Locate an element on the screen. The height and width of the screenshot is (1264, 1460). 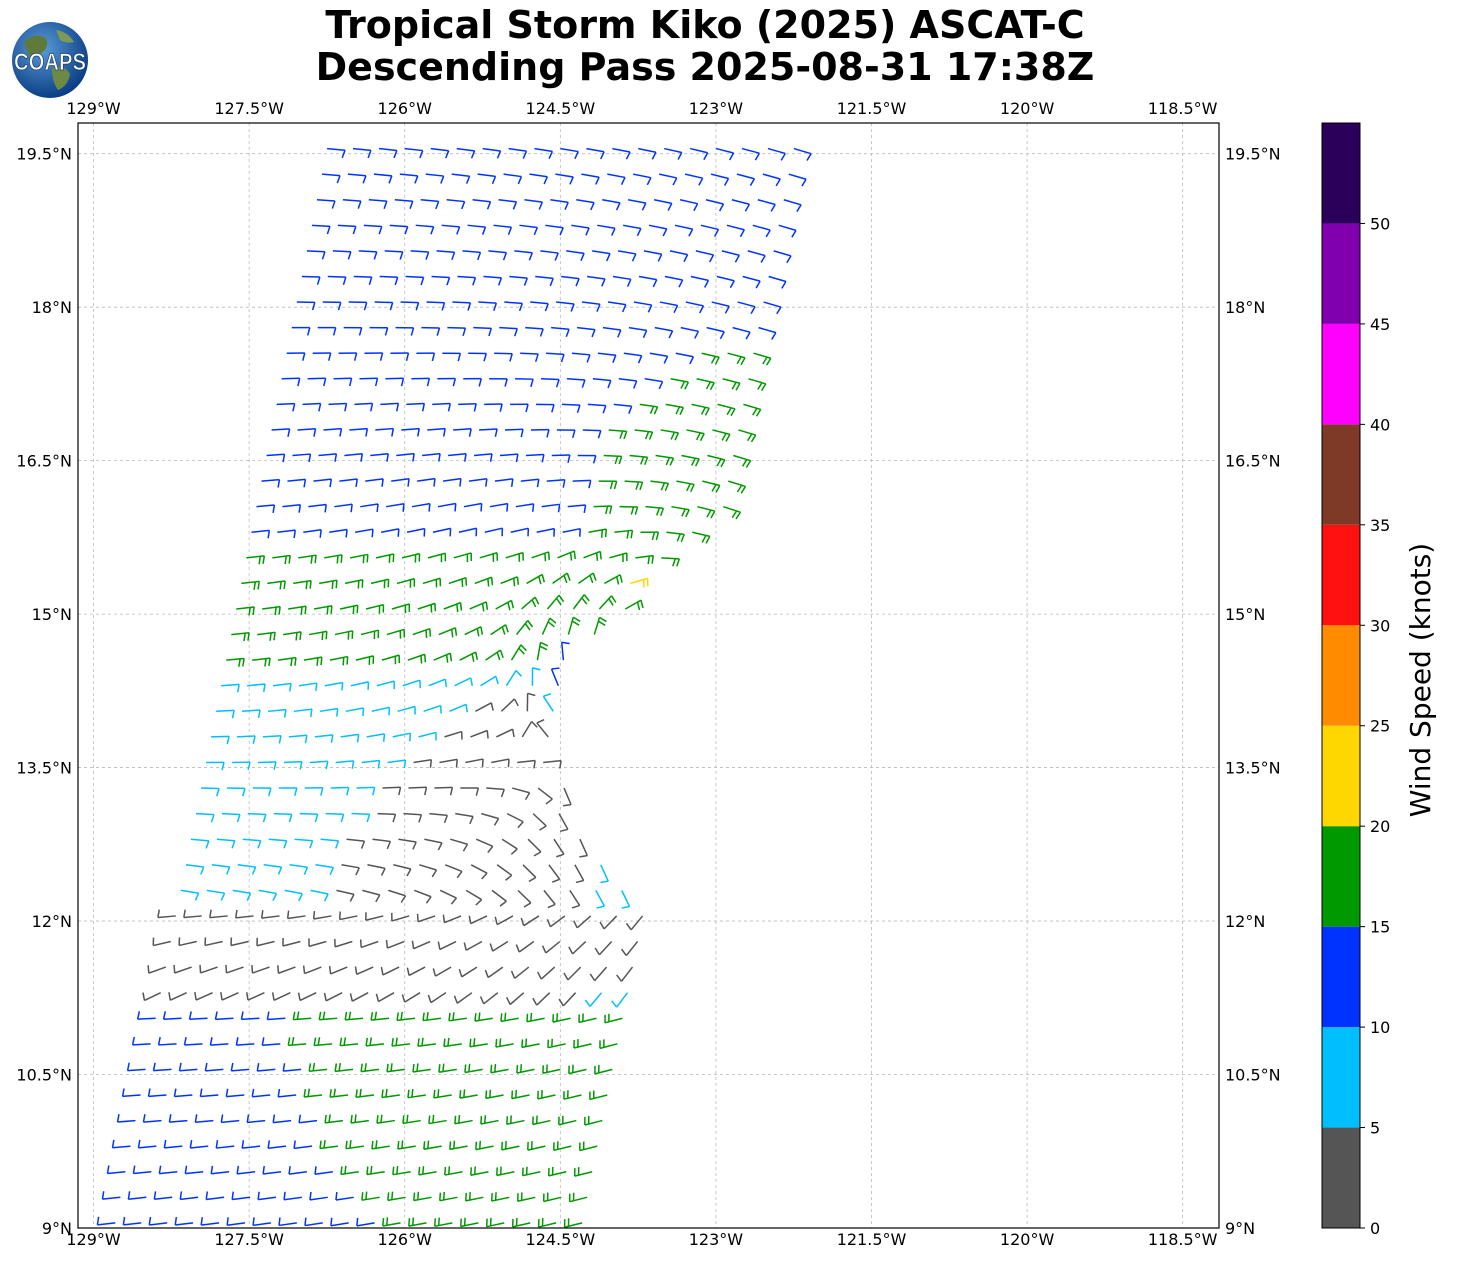
colorbar-bin is located at coordinates (1341, 374).